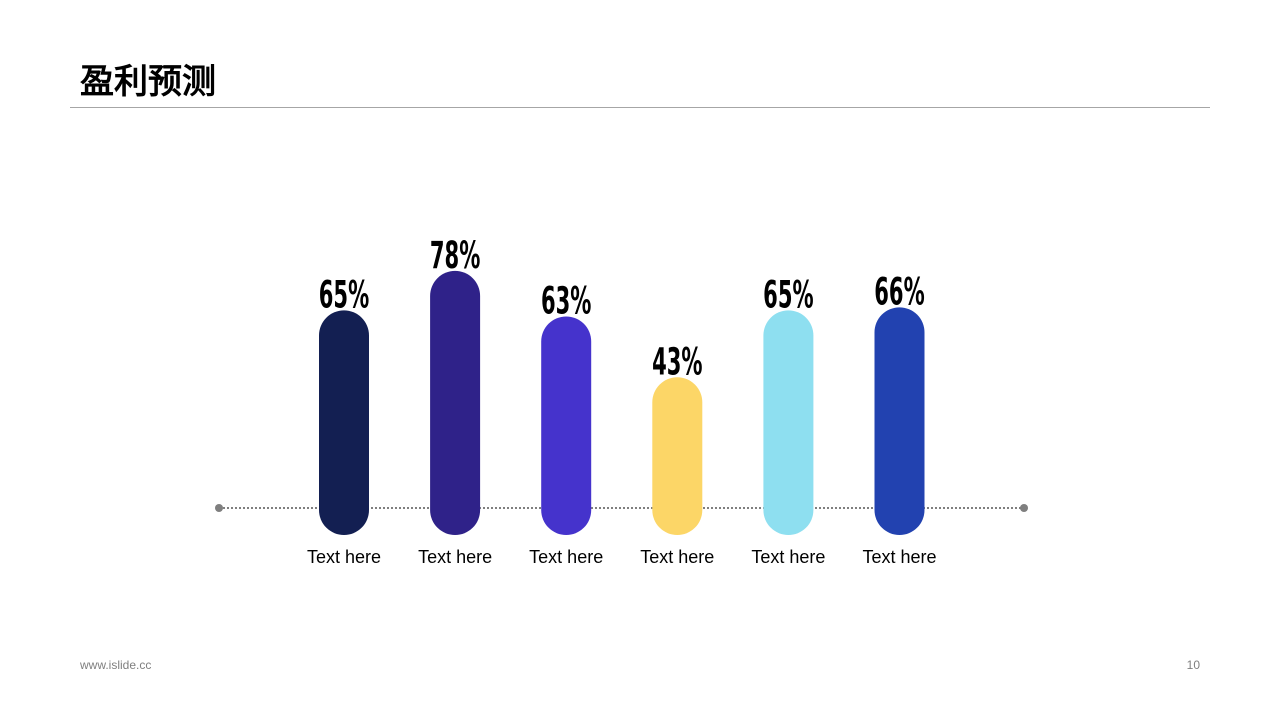 Image resolution: width=1280 pixels, height=720 pixels. I want to click on title-divider, so click(640, 107).